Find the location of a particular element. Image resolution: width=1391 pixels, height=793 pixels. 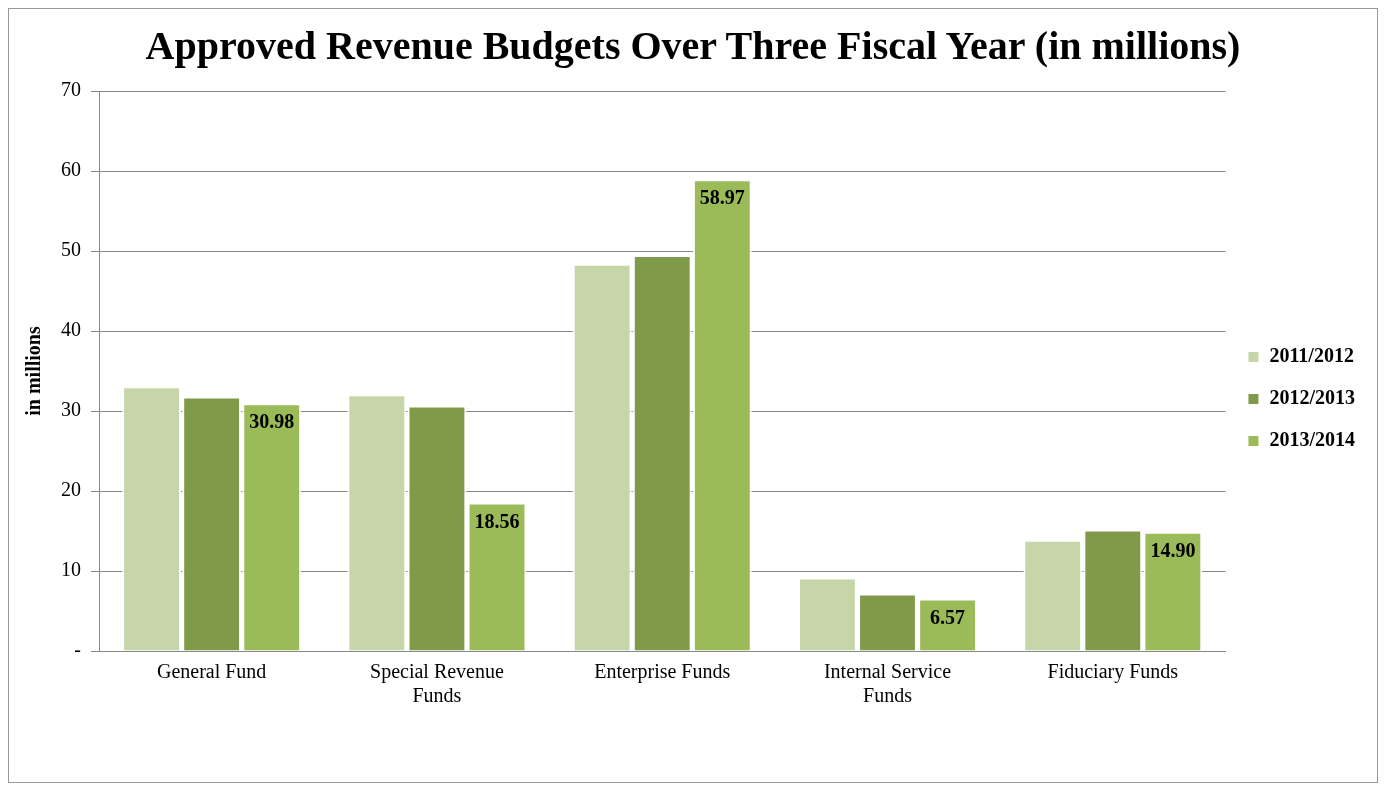

y-tick-label: 40 is located at coordinates (71, 329).